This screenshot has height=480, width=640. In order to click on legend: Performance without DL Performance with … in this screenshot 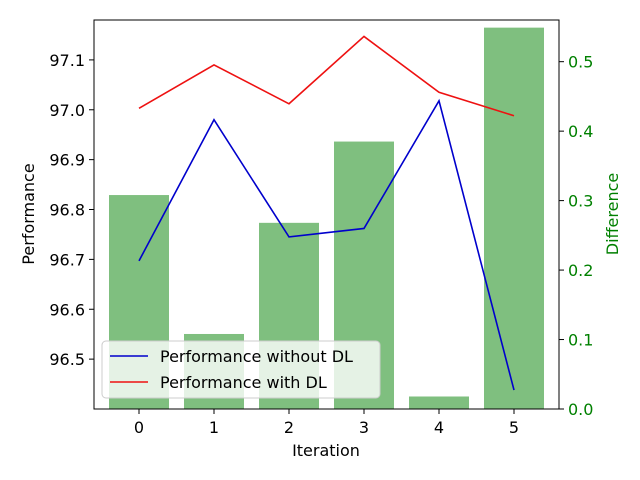, I will do `click(241, 369)`.